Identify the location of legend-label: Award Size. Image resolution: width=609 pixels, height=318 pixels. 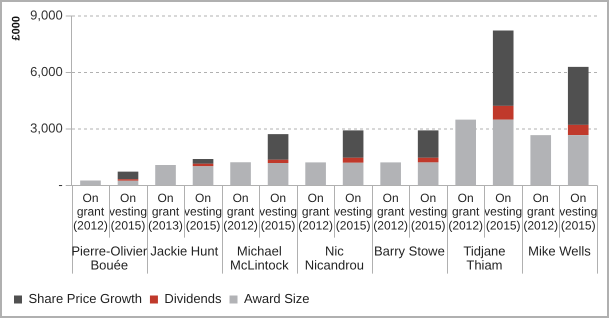
(277, 298).